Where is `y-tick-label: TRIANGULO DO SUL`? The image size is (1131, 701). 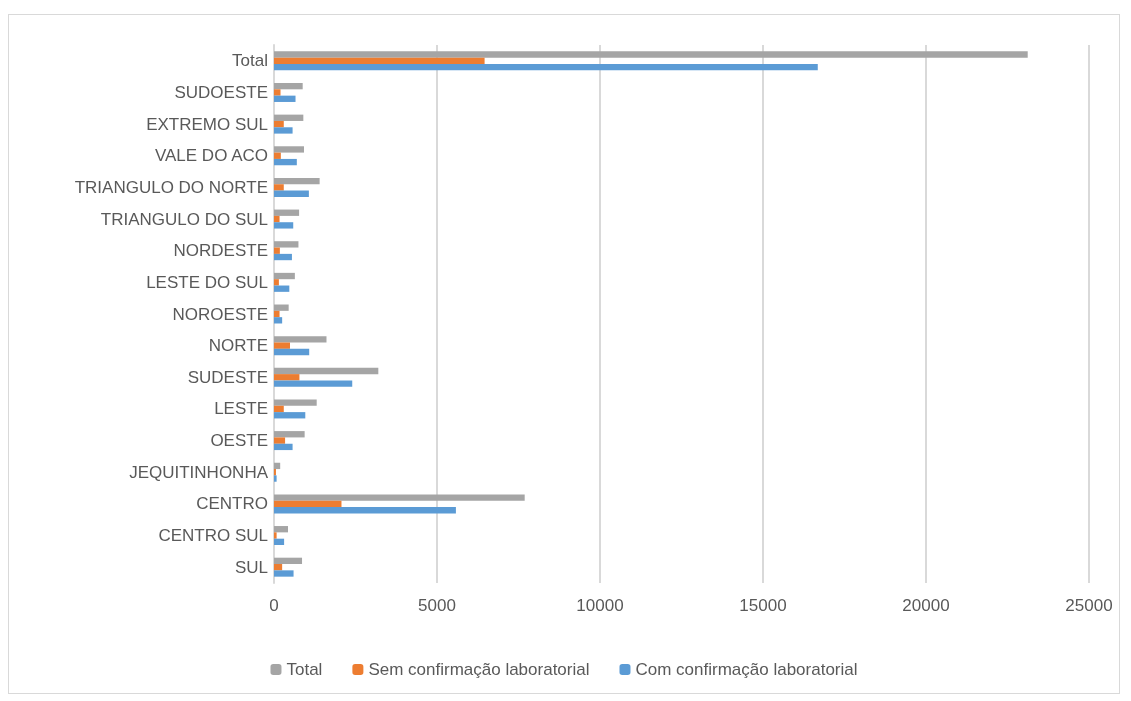
y-tick-label: TRIANGULO DO SUL is located at coordinates (184, 219).